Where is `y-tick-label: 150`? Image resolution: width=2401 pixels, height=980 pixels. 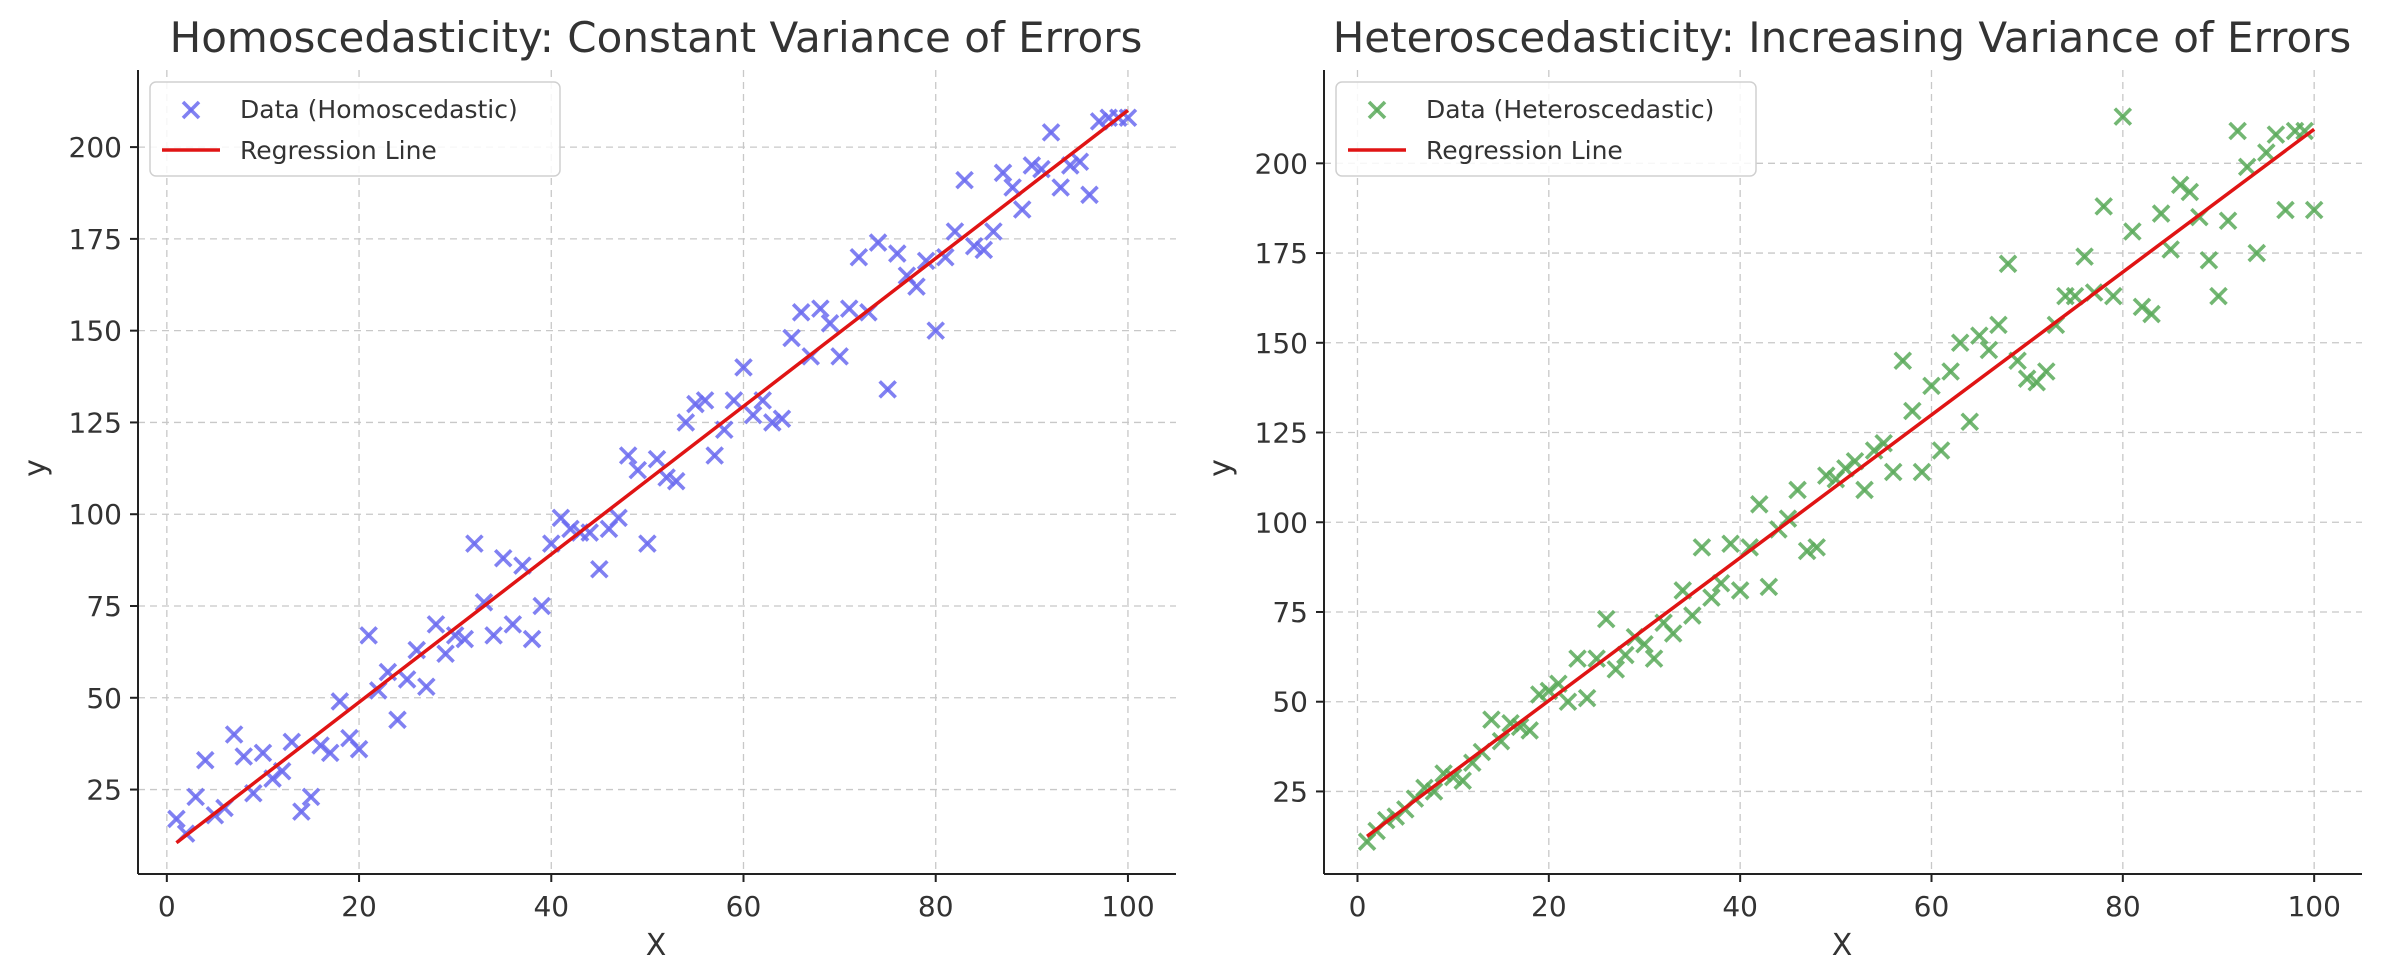
y-tick-label: 150 is located at coordinates (1281, 343).